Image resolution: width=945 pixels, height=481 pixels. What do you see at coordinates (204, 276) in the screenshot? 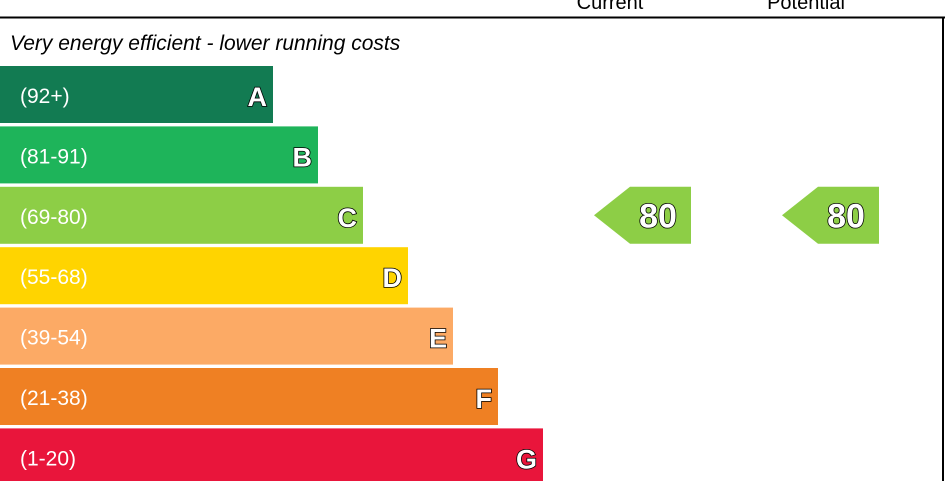
I see `band-d-bar` at bounding box center [204, 276].